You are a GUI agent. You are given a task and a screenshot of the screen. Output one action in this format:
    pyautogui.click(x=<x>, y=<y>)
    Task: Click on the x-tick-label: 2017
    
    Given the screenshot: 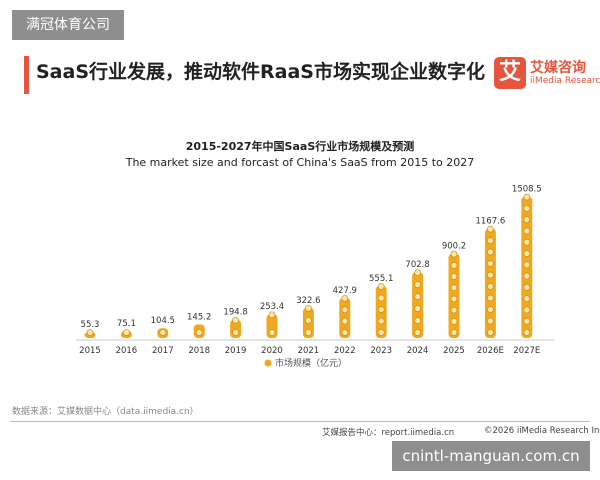 What is the action you would take?
    pyautogui.click(x=163, y=351)
    